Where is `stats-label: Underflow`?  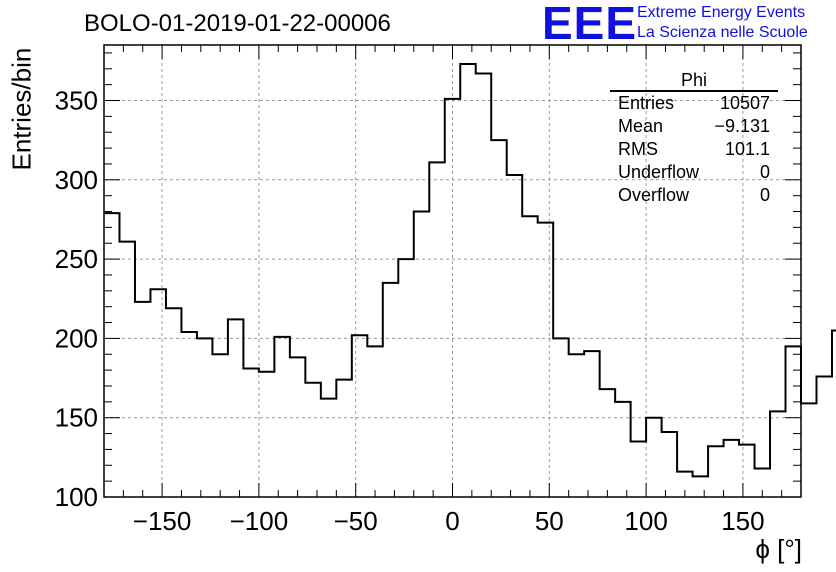 stats-label: Underflow is located at coordinates (659, 172).